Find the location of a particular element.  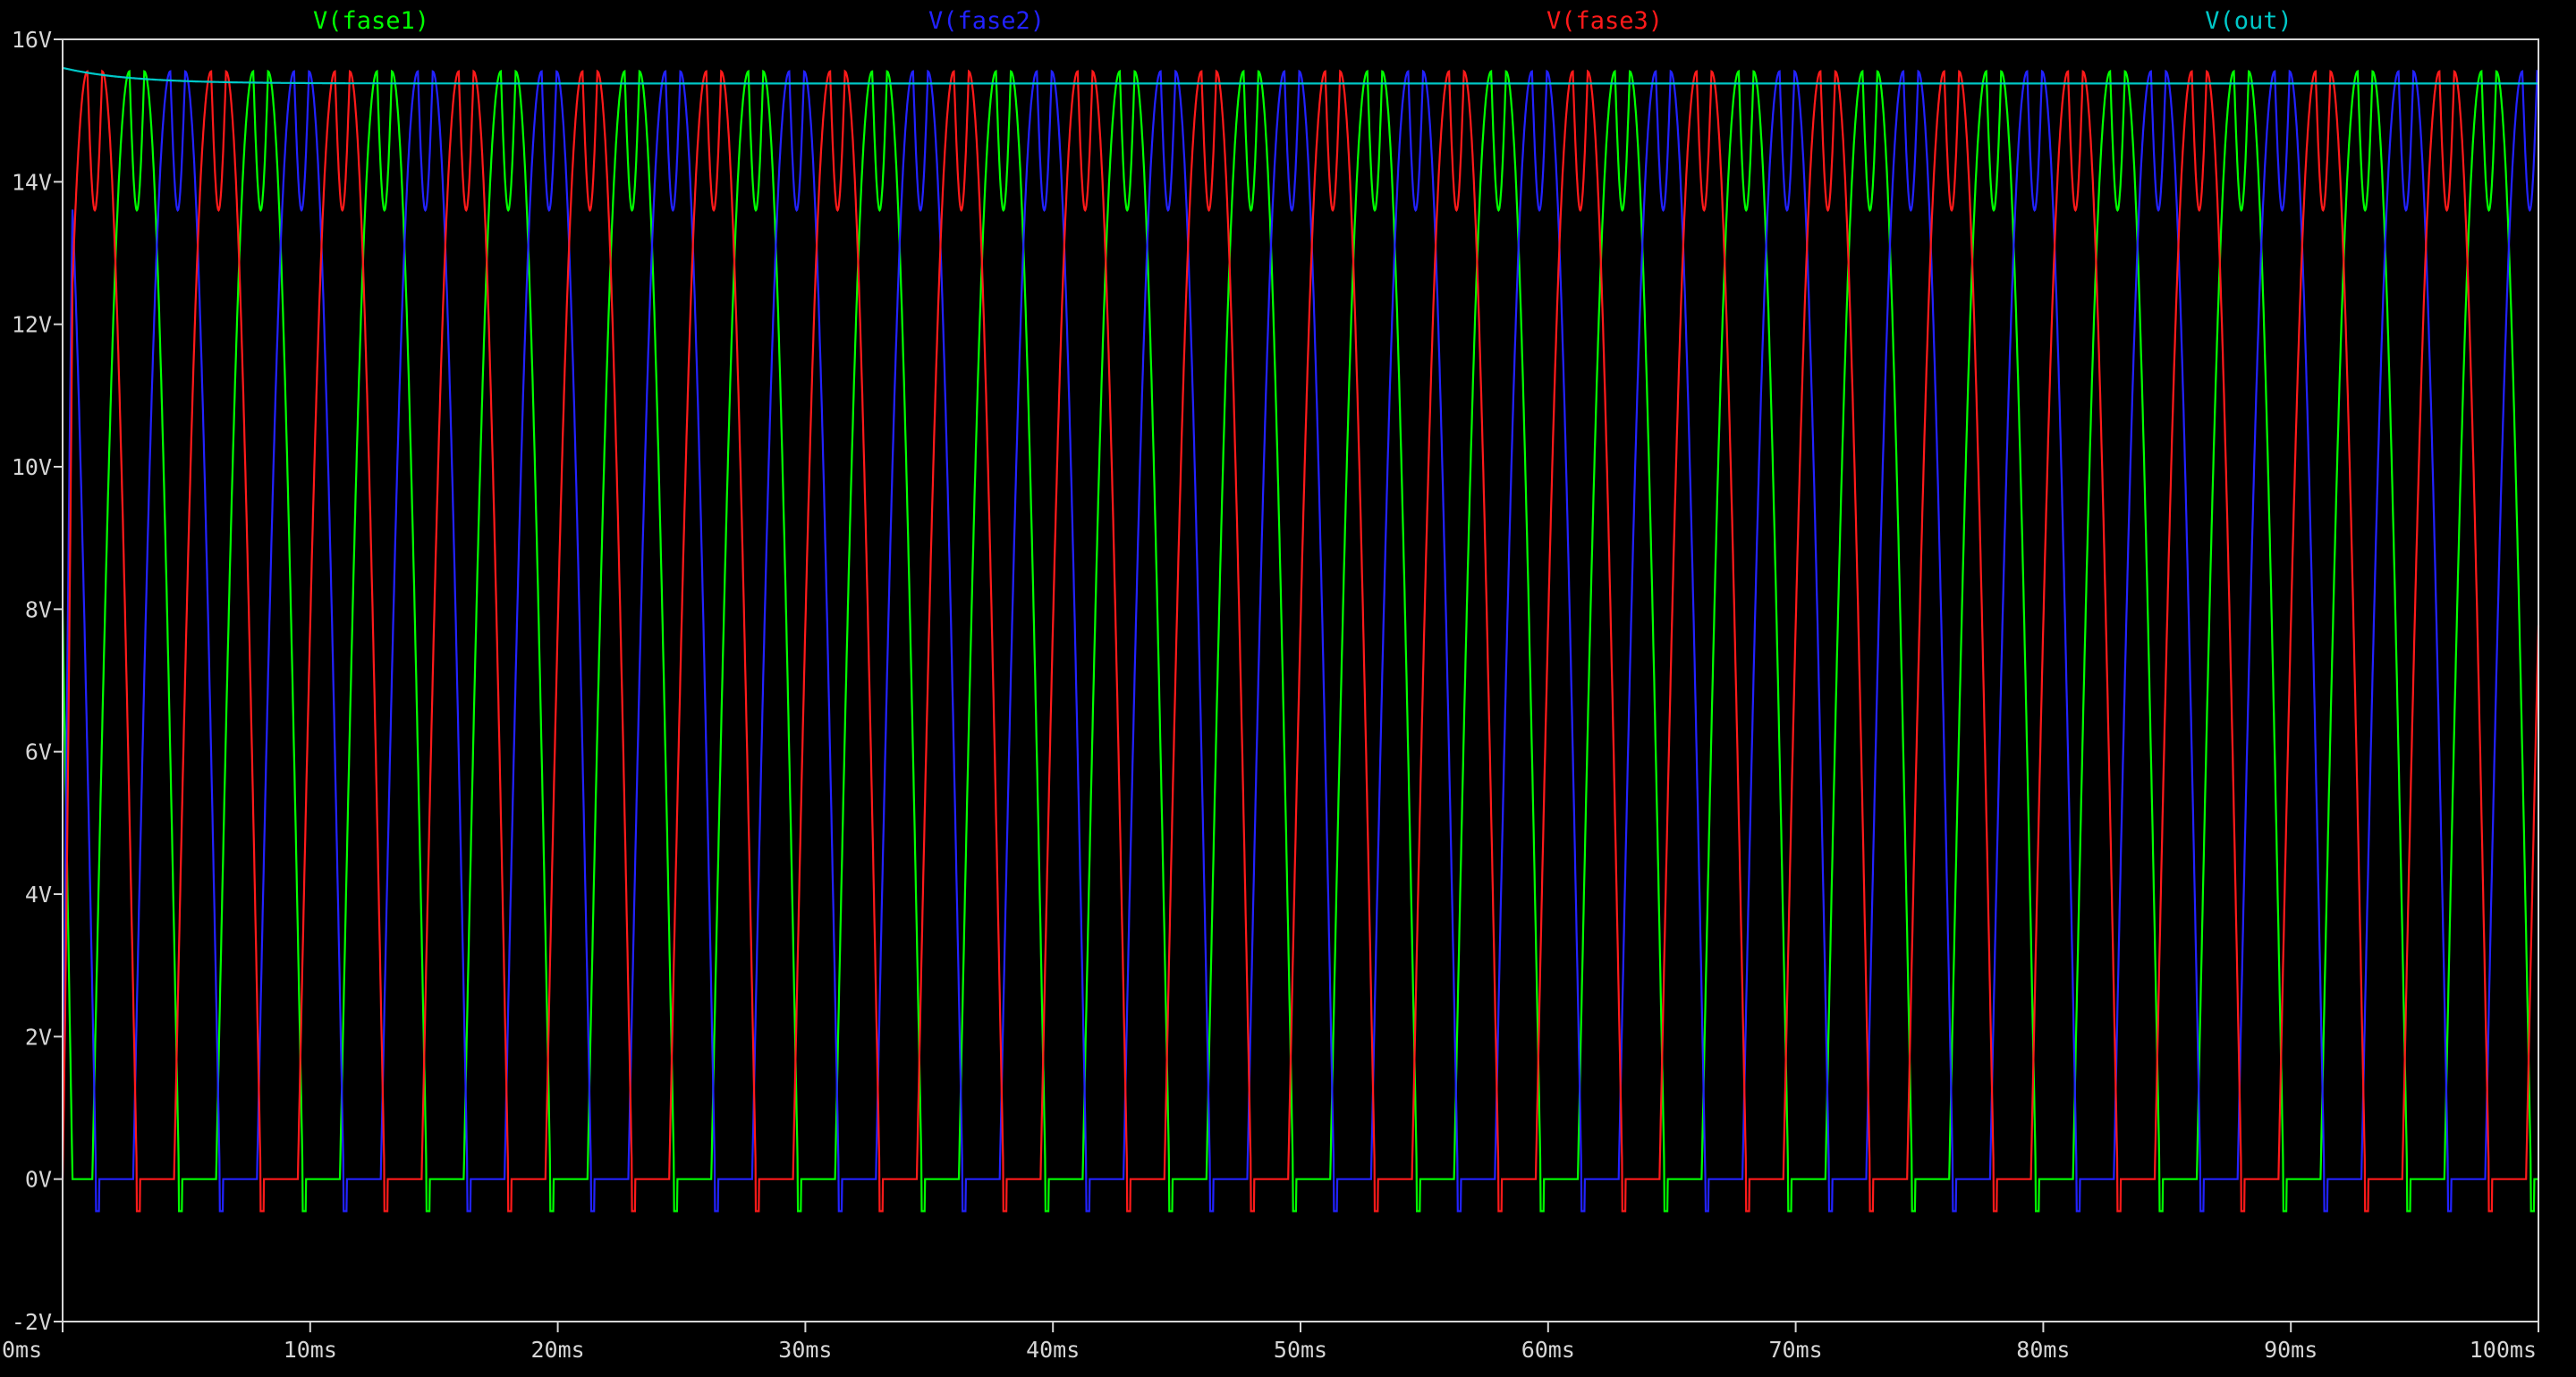

x-tick-label: 10ms is located at coordinates (310, 1350).